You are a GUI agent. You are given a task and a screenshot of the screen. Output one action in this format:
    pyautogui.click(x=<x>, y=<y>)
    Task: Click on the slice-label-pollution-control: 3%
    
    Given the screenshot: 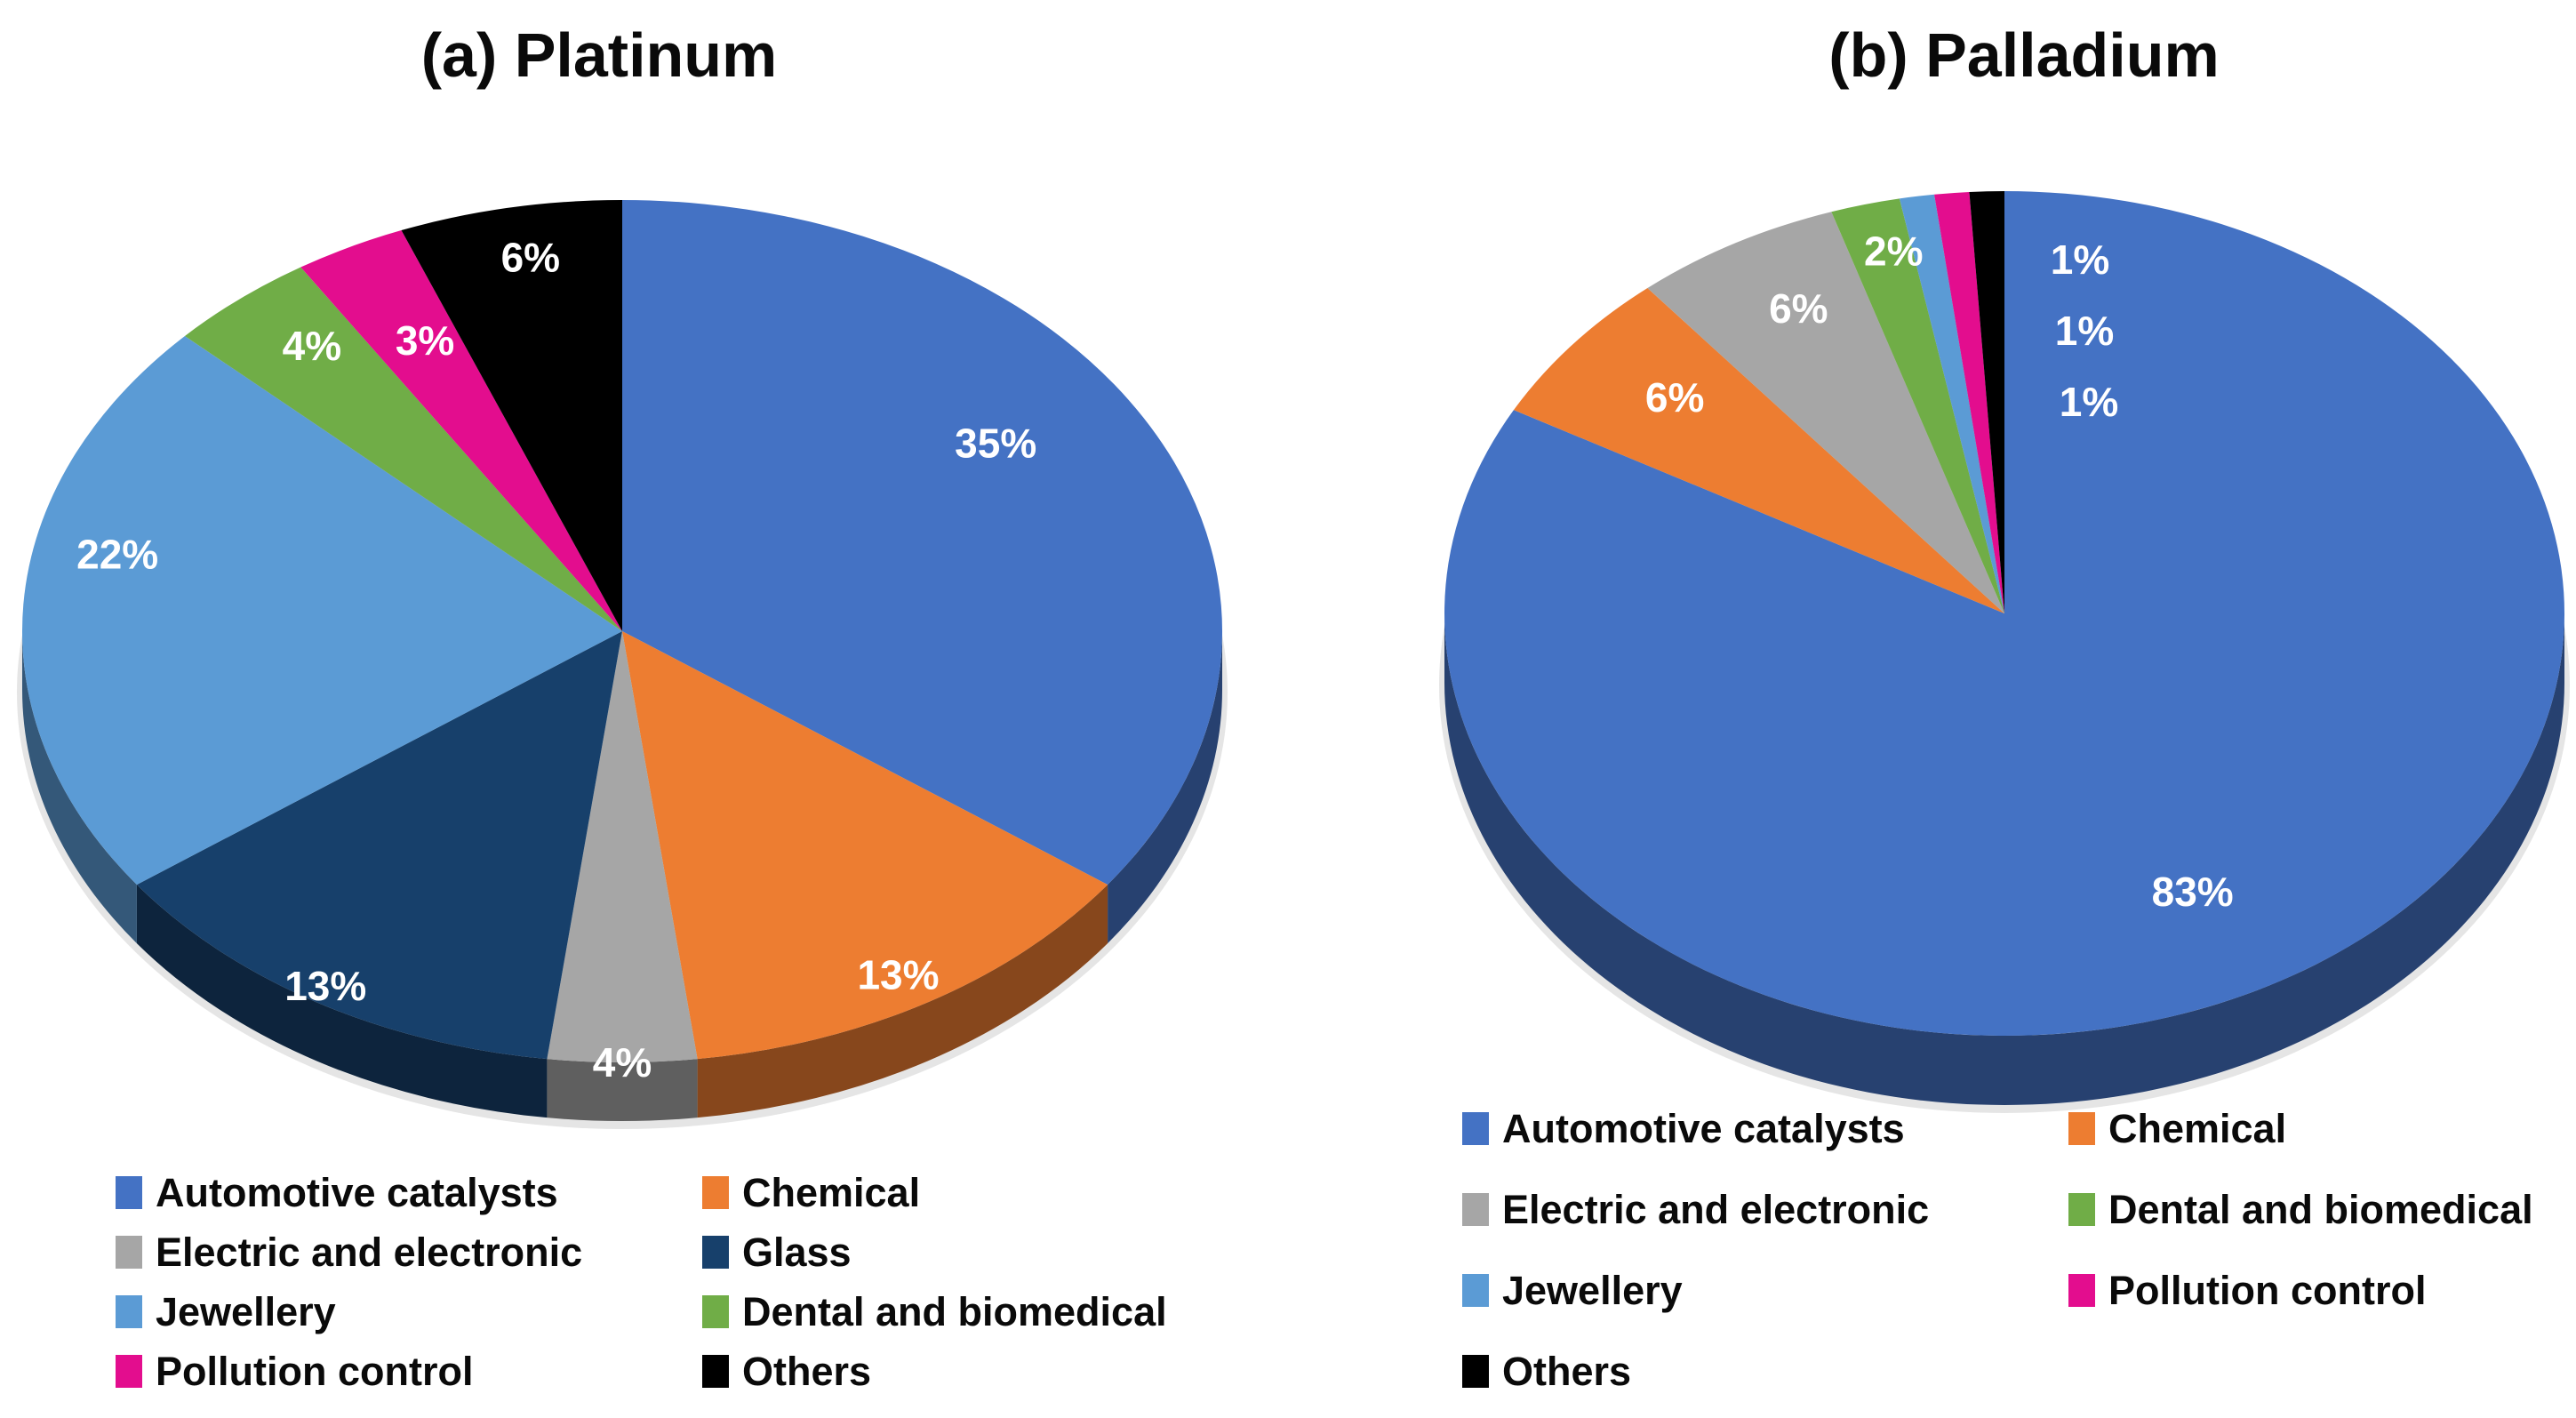 What is the action you would take?
    pyautogui.click(x=425, y=340)
    